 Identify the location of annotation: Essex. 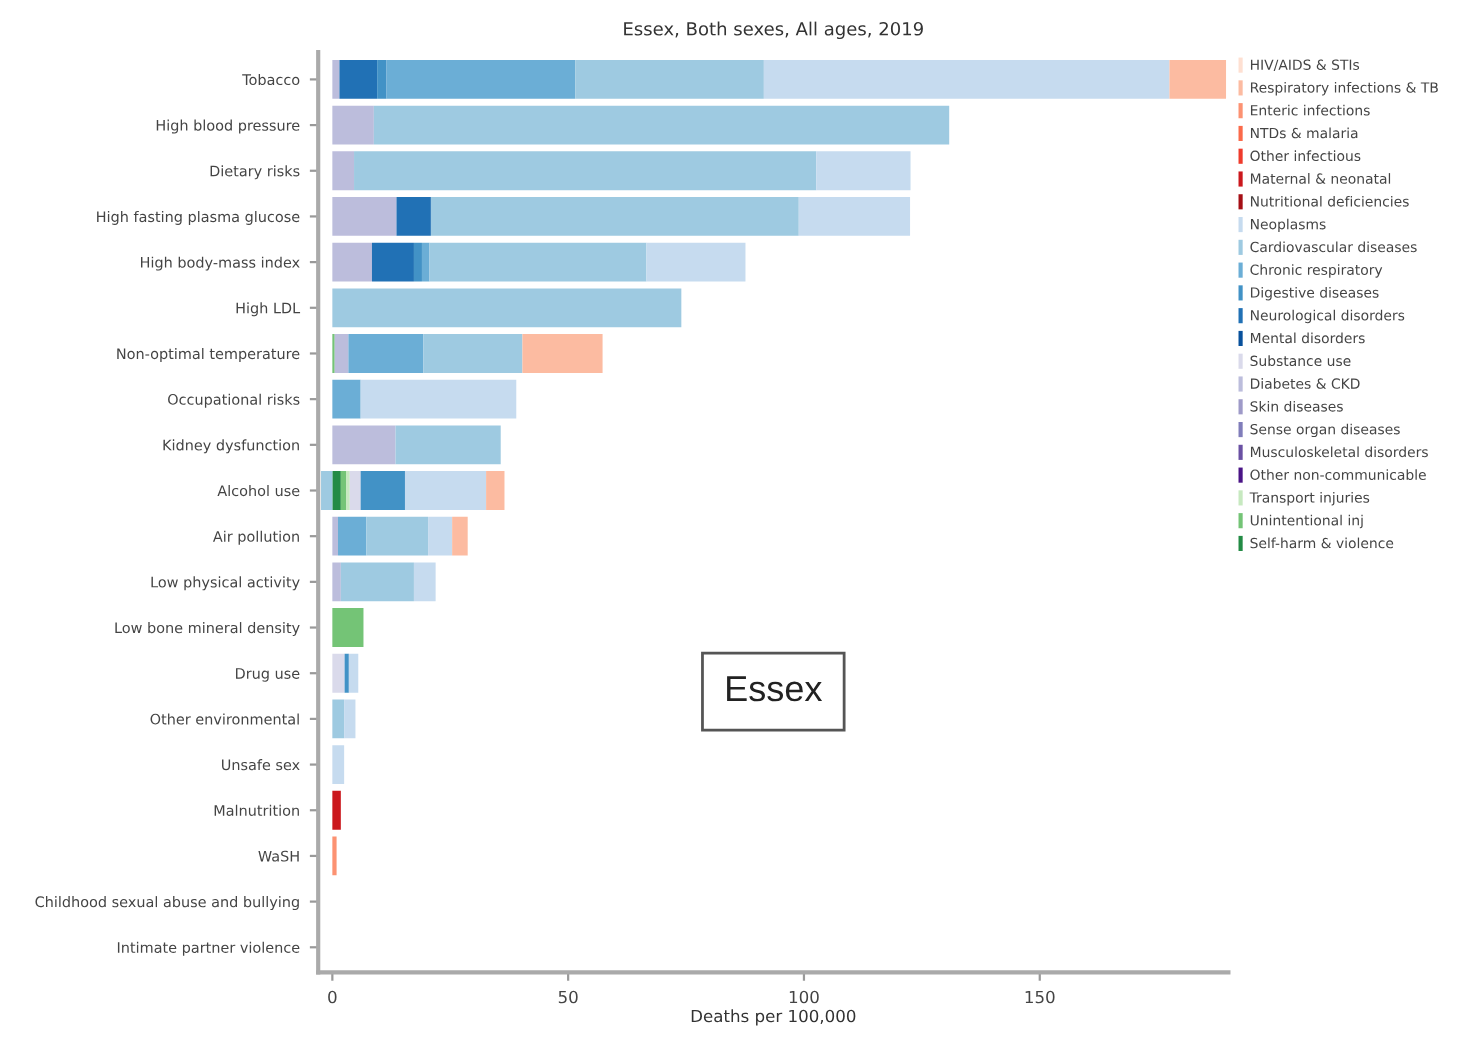
(775, 689).